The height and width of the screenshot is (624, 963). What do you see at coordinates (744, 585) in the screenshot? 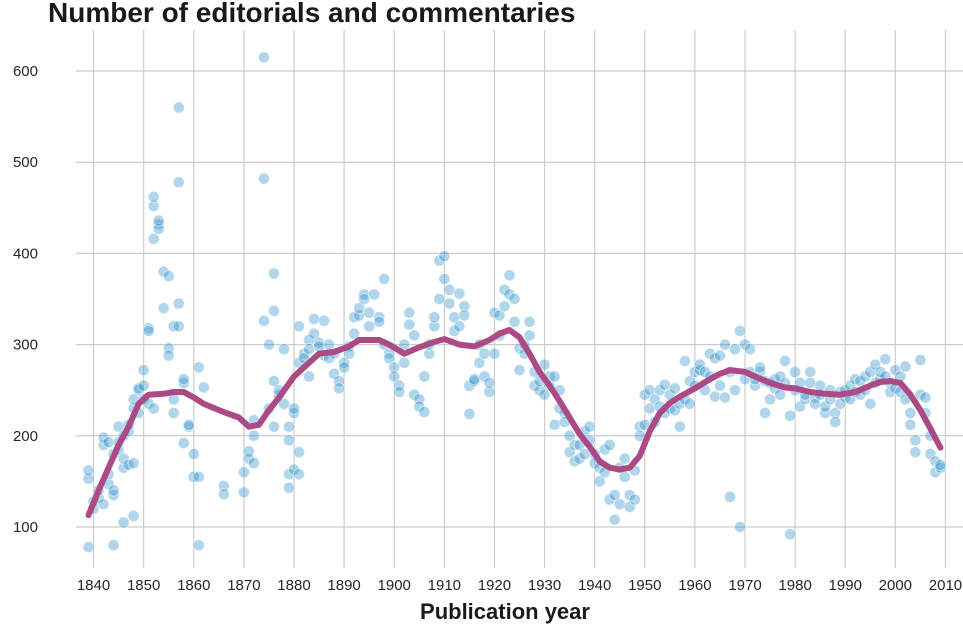
I see `x-tick-label: 1970` at bounding box center [744, 585].